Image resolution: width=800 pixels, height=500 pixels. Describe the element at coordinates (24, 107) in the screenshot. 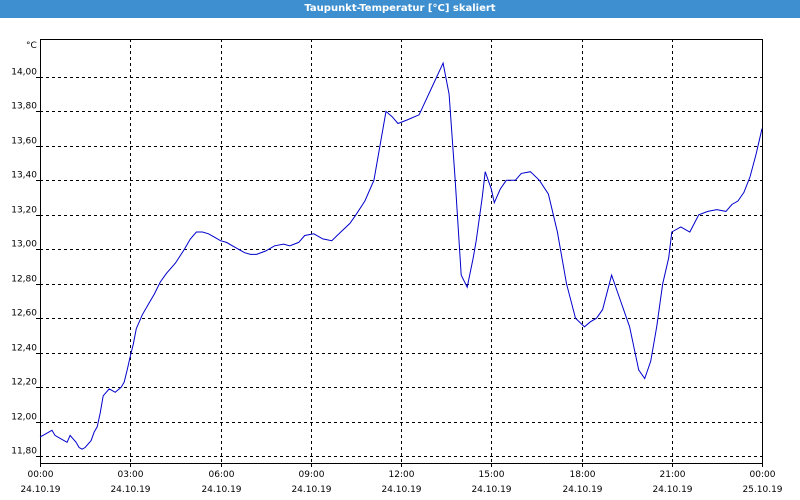

I see `y-tick-label: 13,80` at that location.